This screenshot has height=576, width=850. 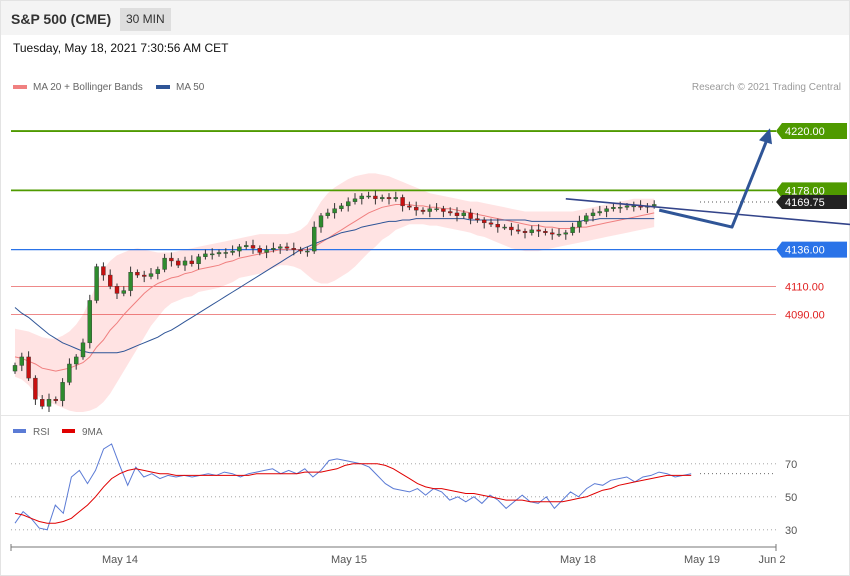 What do you see at coordinates (61, 19) in the screenshot?
I see `instrument-title: S&P 500 (CME)` at bounding box center [61, 19].